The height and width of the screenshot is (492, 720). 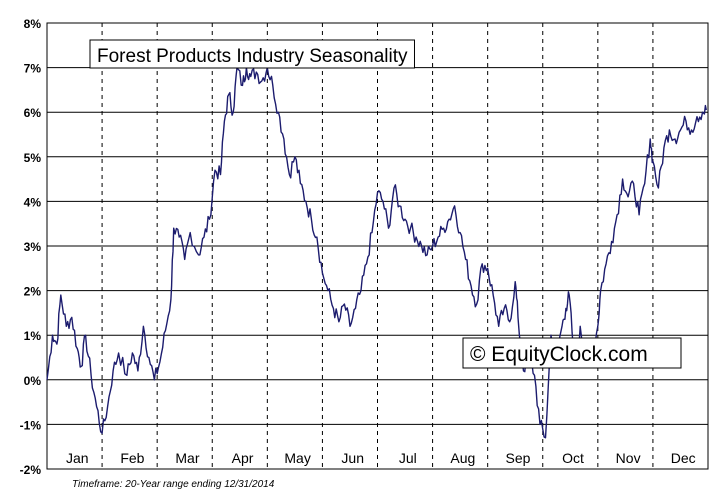 What do you see at coordinates (628, 458) in the screenshot?
I see `month-label: Nov` at bounding box center [628, 458].